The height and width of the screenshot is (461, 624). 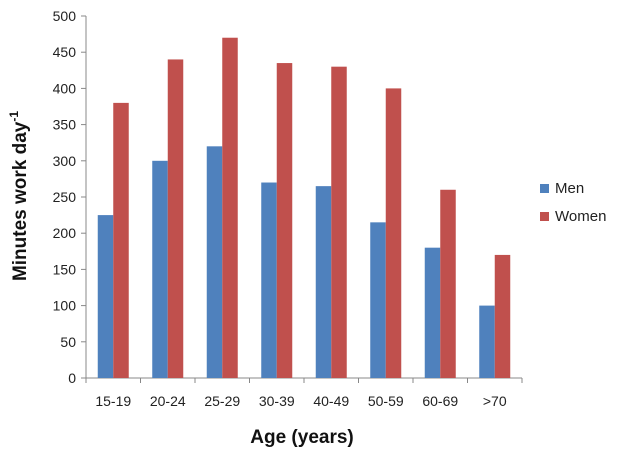 What do you see at coordinates (14, 116) in the screenshot?
I see `y-axis-title-superscript: -1` at bounding box center [14, 116].